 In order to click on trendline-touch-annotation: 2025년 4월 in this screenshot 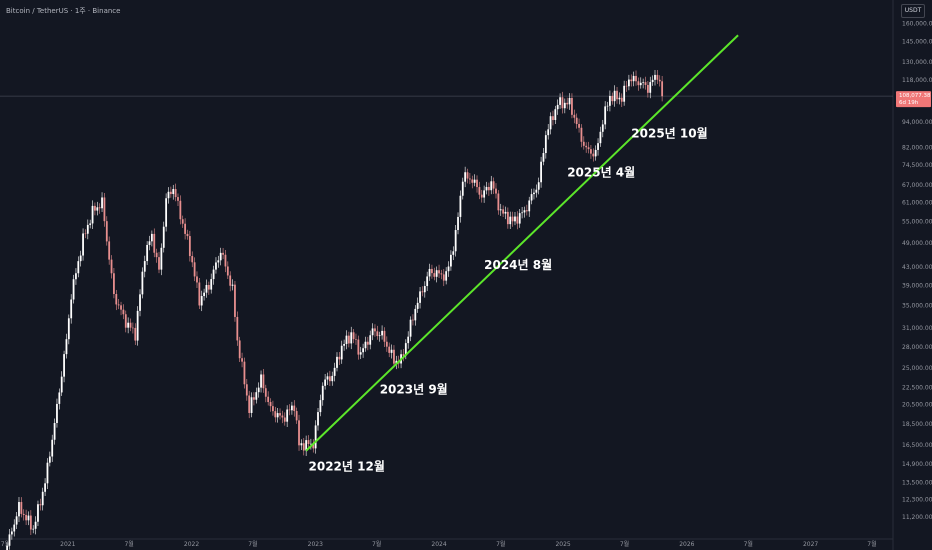, I will do `click(601, 172)`.